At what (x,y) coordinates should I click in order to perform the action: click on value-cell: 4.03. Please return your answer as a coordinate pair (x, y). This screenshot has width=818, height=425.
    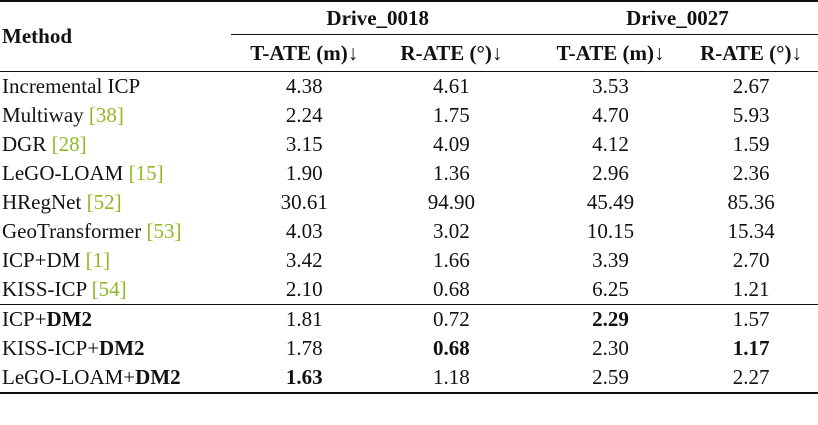
    Looking at the image, I should click on (304, 231).